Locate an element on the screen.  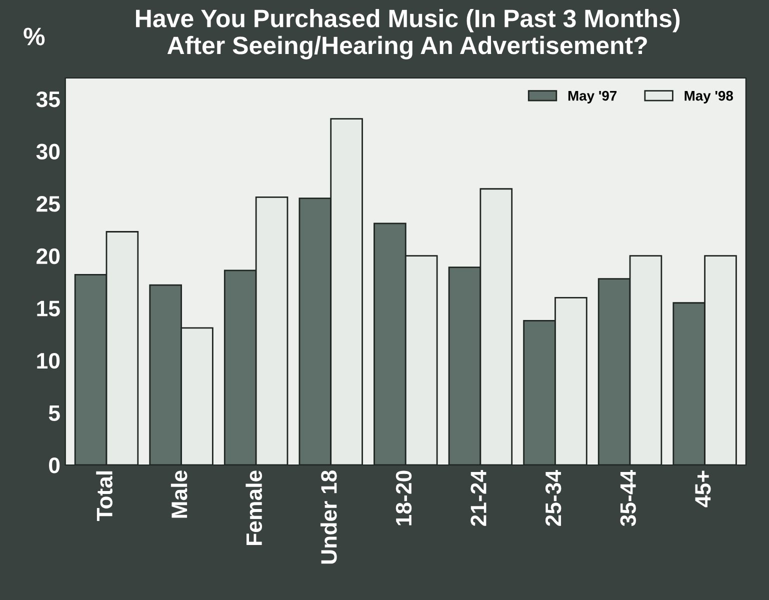
x-tick-label: Male is located at coordinates (179, 494).